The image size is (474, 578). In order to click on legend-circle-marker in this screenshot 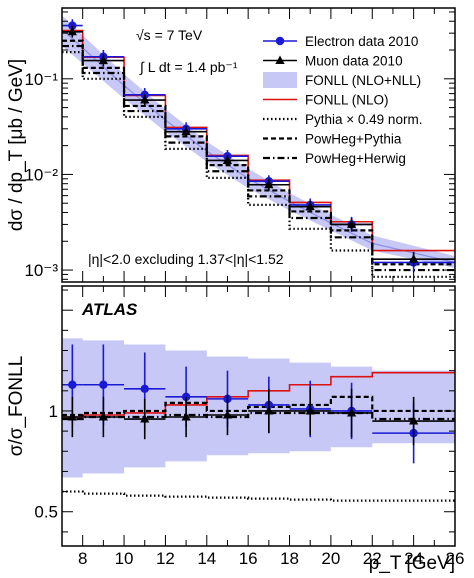, I will do `click(280, 41)`.